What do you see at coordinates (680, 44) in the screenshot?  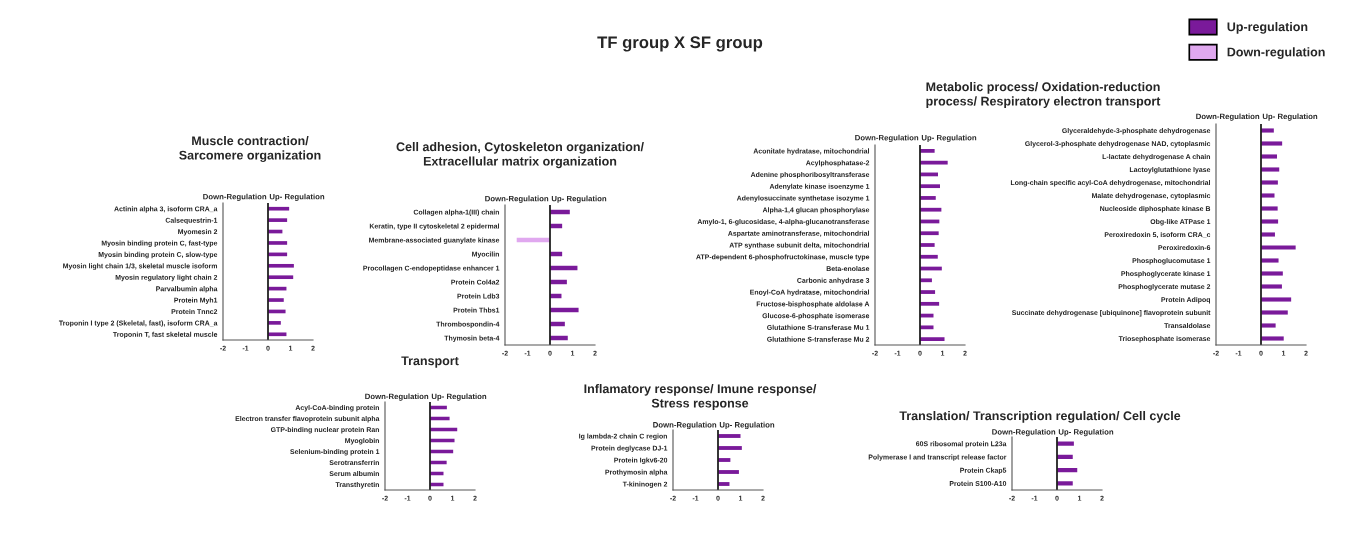 I see `text: TF group X SF group` at bounding box center [680, 44].